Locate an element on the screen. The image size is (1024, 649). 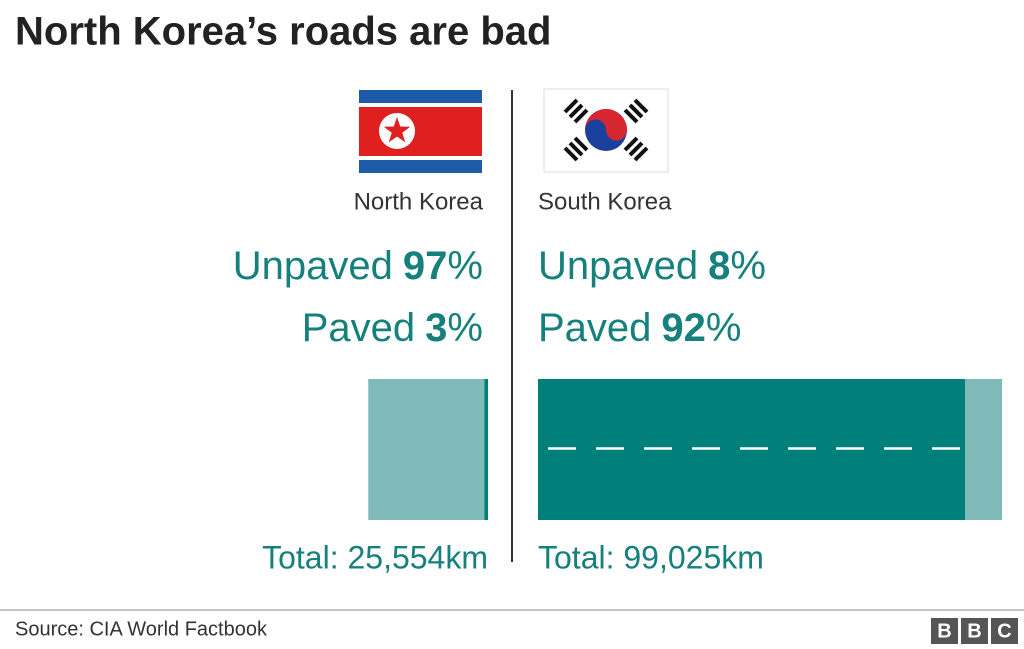
share-value: 92 is located at coordinates (683, 328).